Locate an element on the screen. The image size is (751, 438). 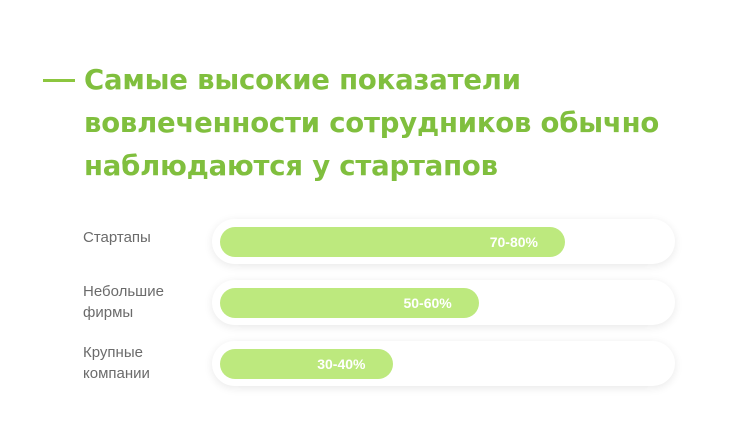
chart-title-line: Самые высокие показатели is located at coordinates (302, 80).